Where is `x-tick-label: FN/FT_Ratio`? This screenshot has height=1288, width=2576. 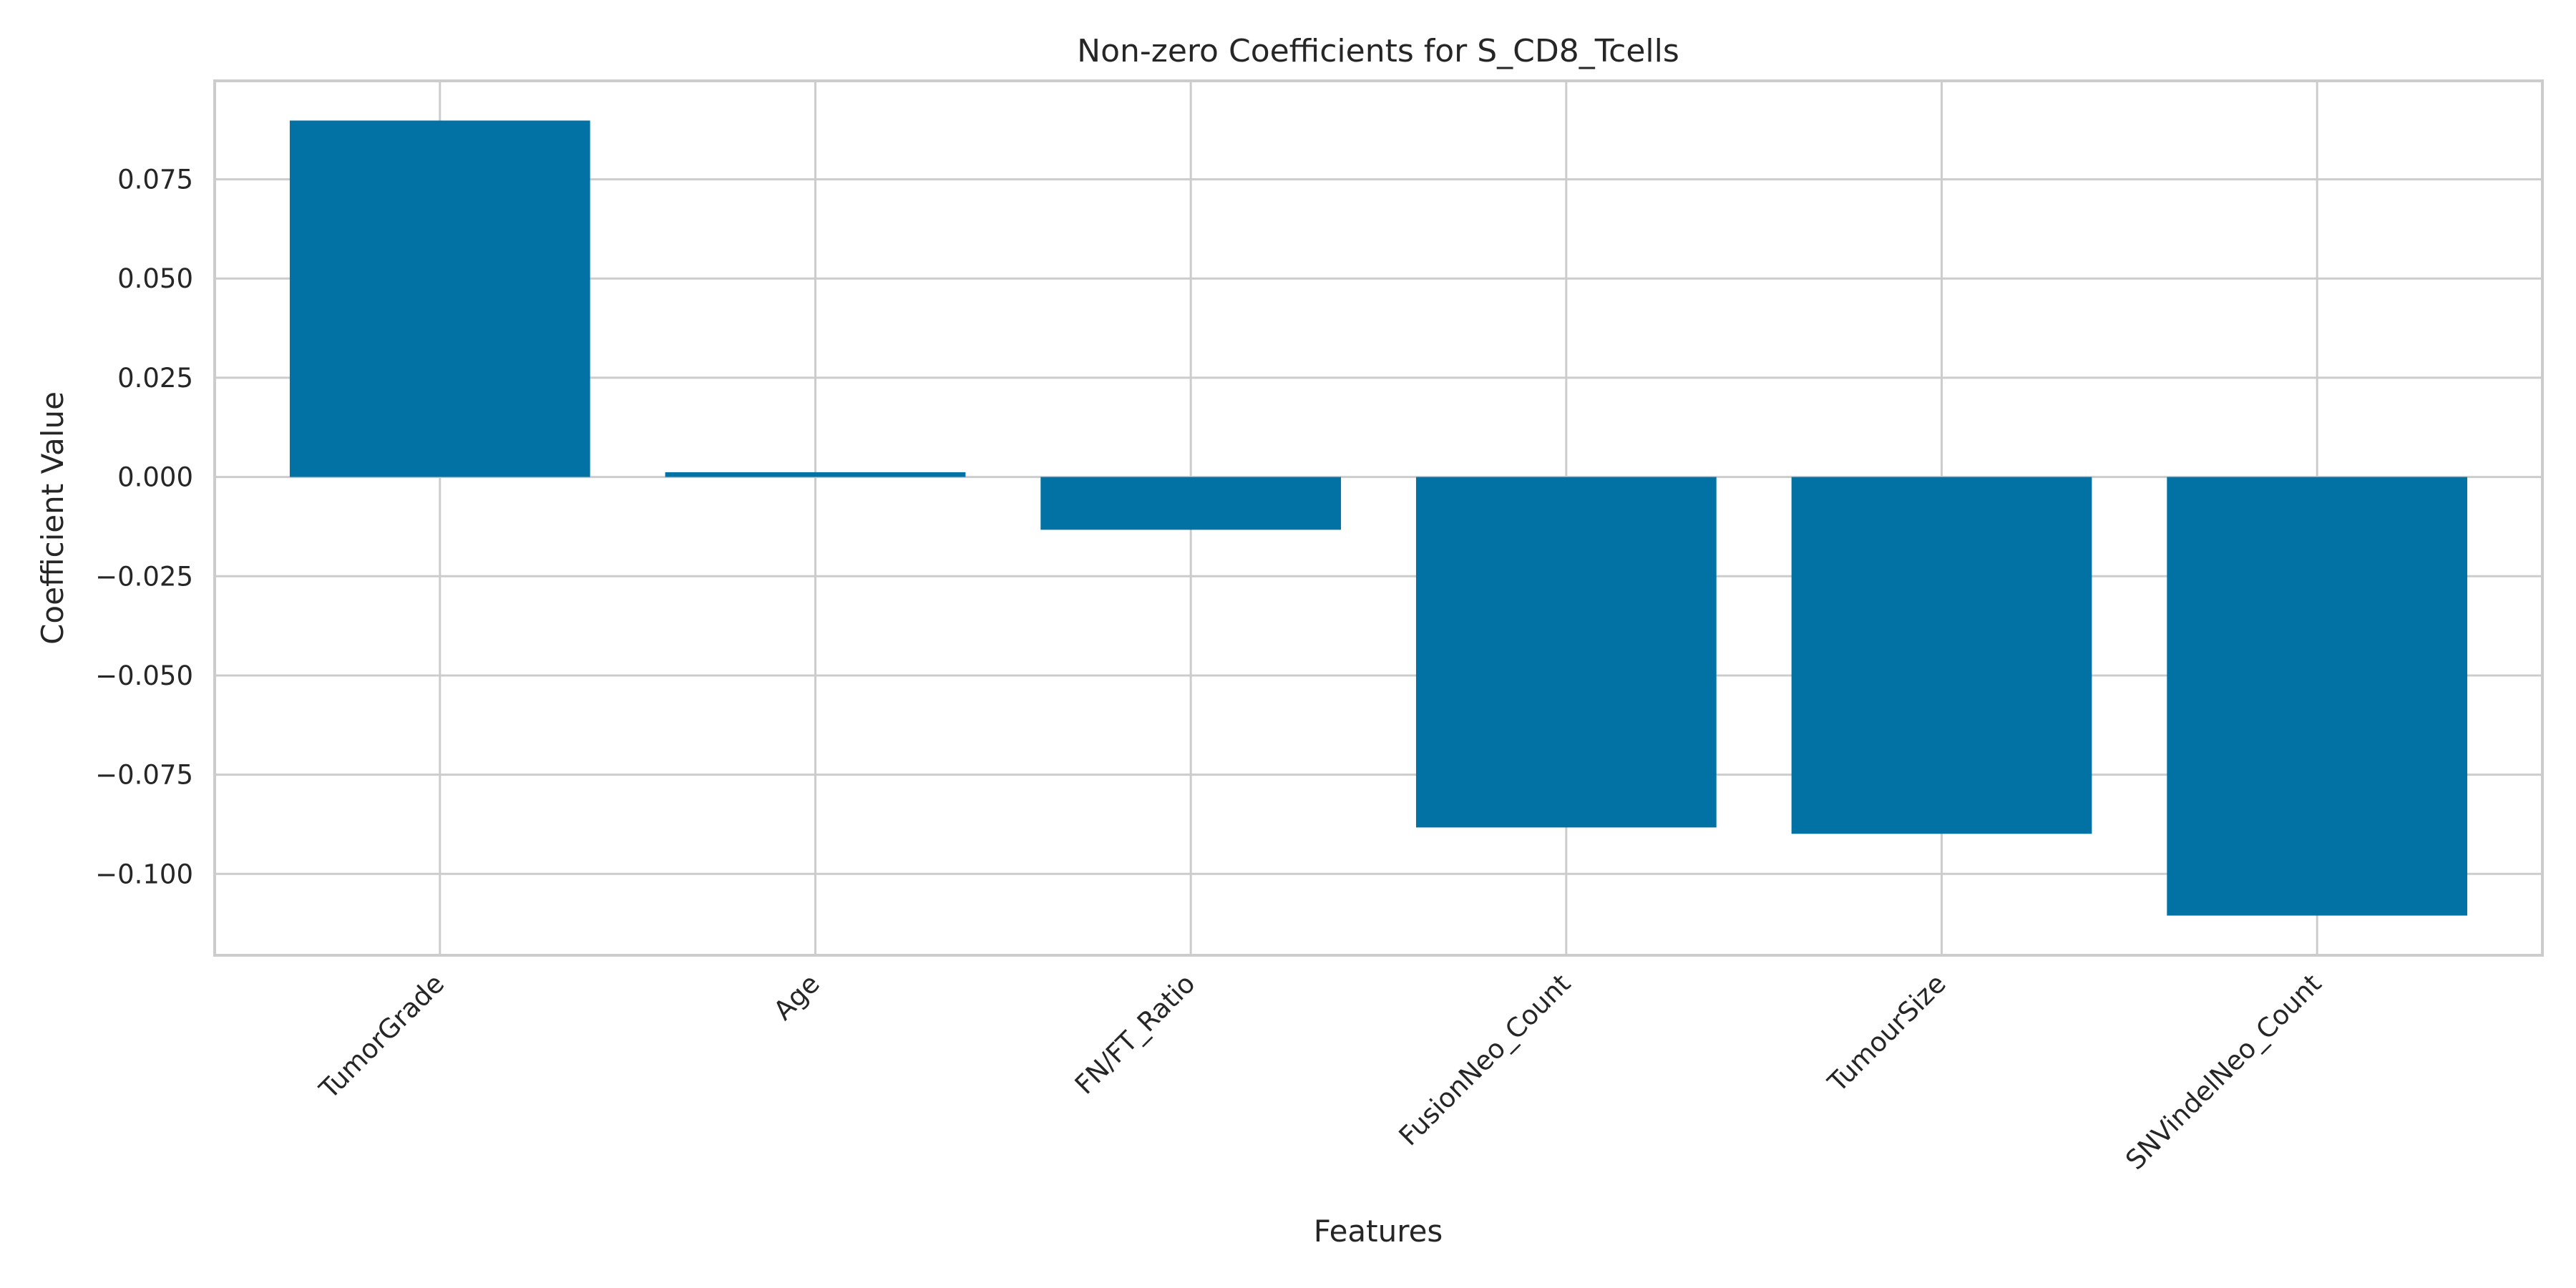
x-tick-label: FN/FT_Ratio is located at coordinates (1135, 1034).